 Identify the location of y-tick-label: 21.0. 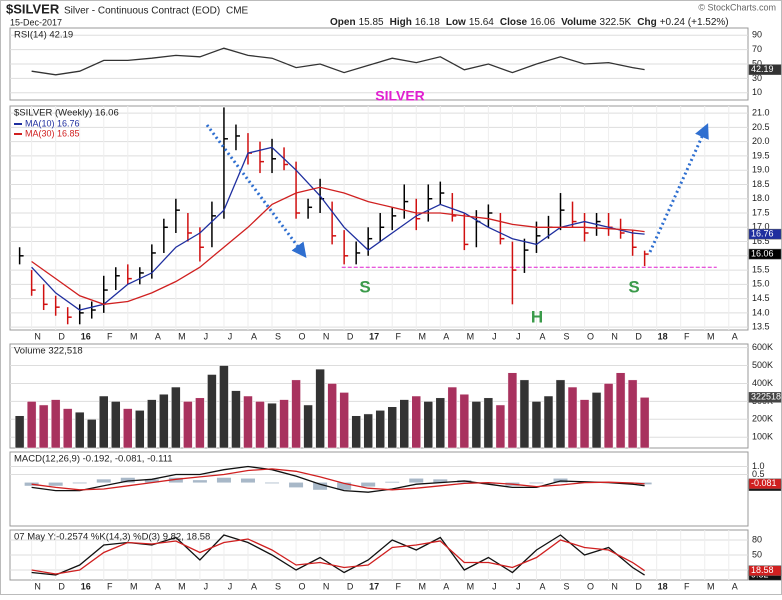
(761, 113).